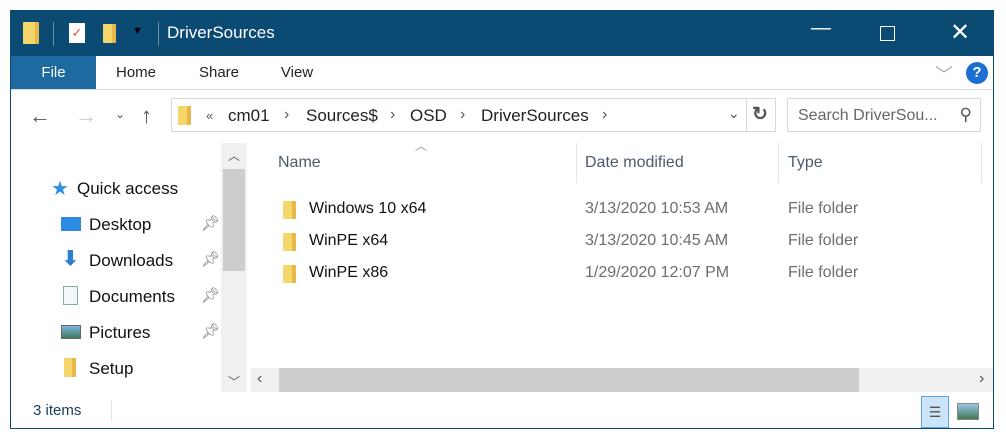 The width and height of the screenshot is (1006, 436). I want to click on nav-label: Setup, so click(111, 368).